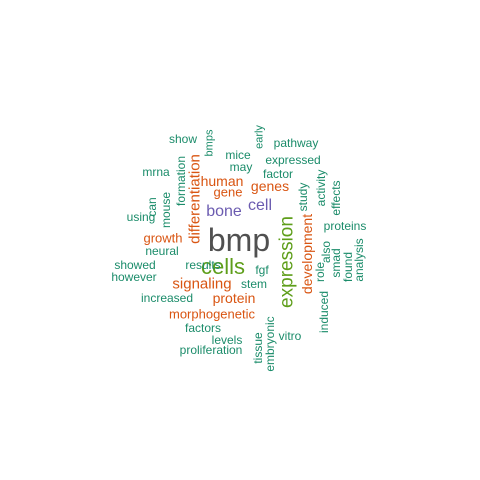  What do you see at coordinates (296, 143) in the screenshot?
I see `word-pathway: pathway` at bounding box center [296, 143].